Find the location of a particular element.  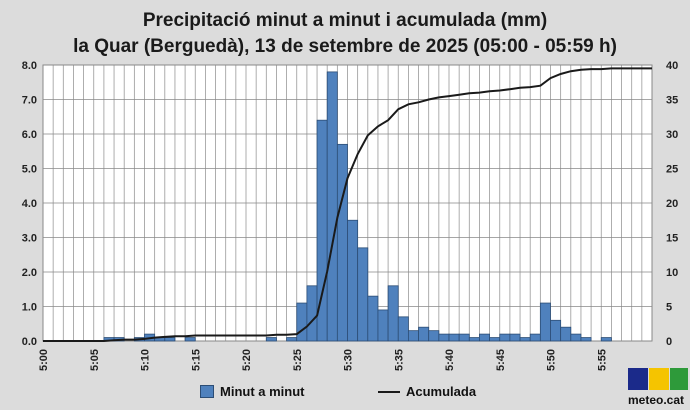

x-tick-label: 5:00 is located at coordinates (44, 360).